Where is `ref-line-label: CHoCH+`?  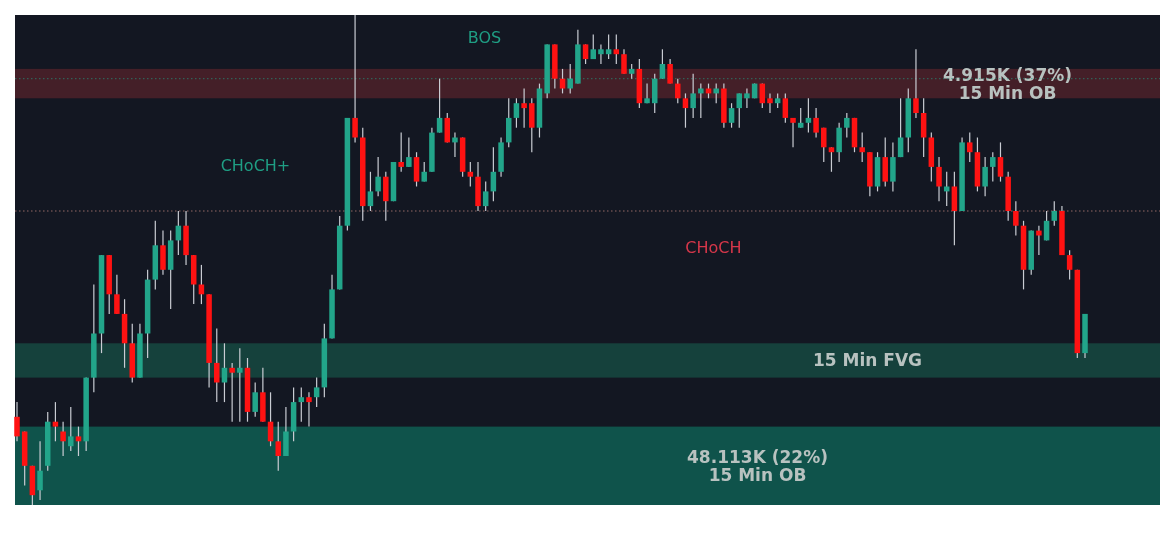 ref-line-label: CHoCH+ is located at coordinates (255, 165).